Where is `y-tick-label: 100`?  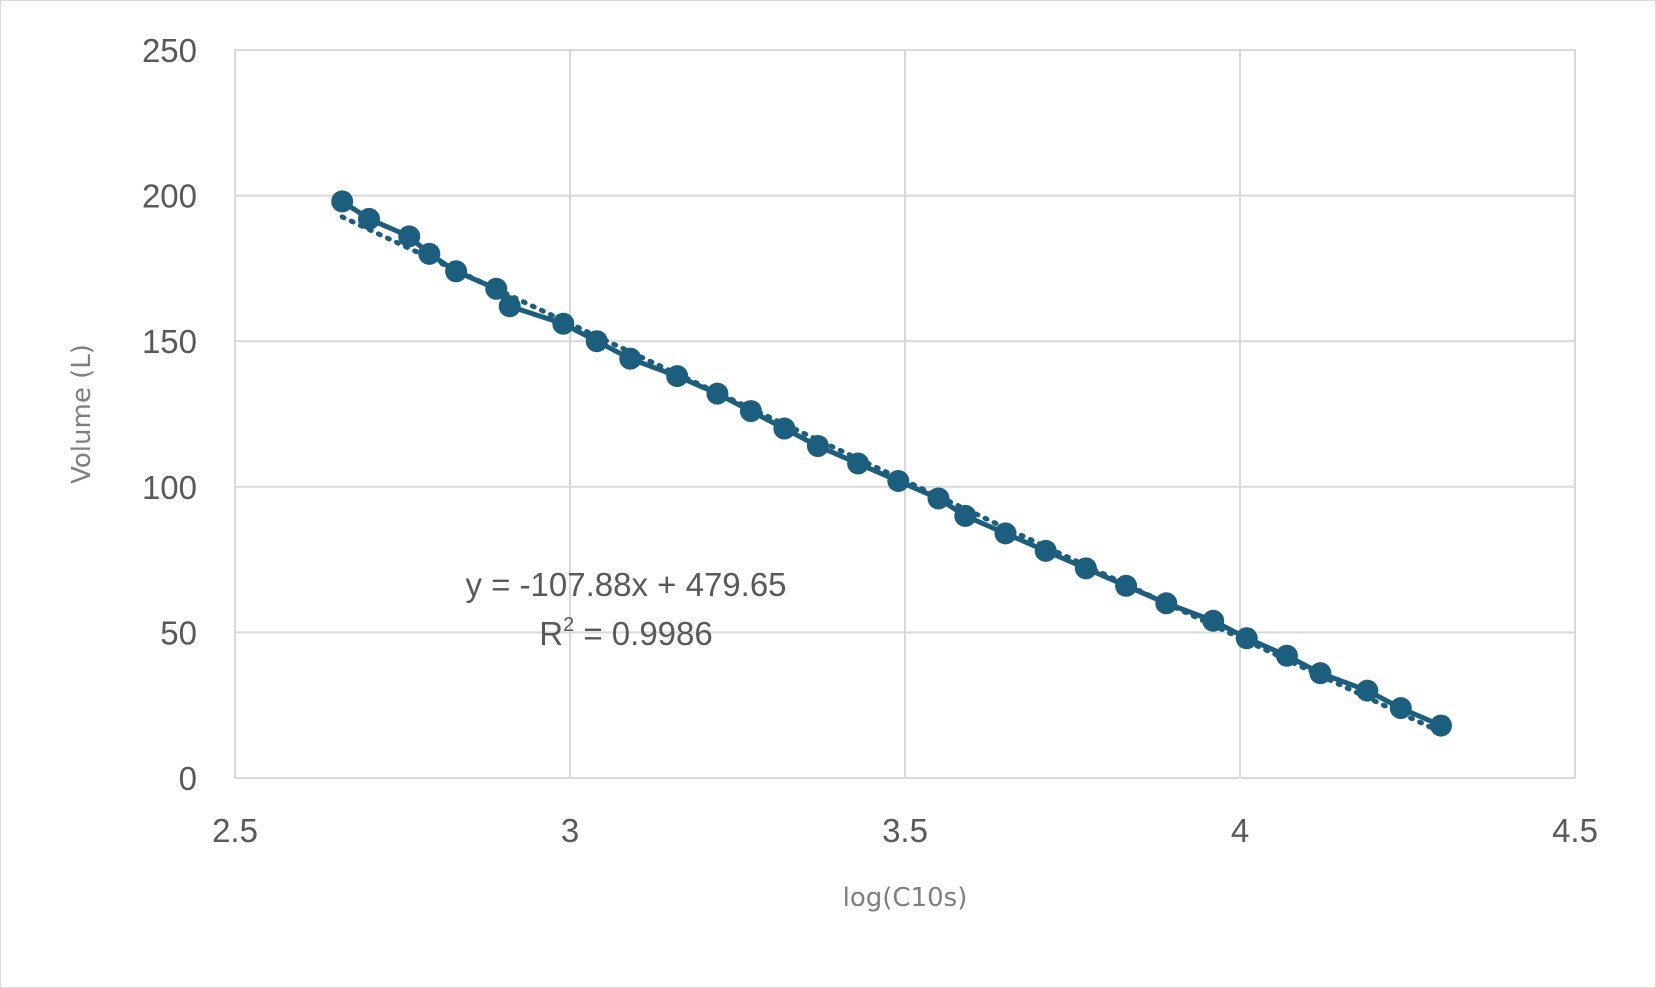
y-tick-label: 100 is located at coordinates (169, 487).